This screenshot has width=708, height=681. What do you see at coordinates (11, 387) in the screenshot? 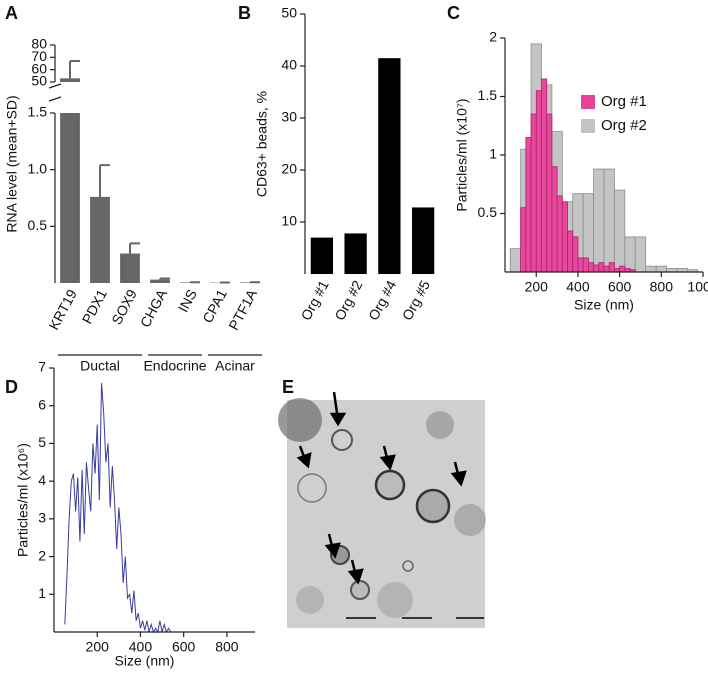
I see `panel-label: D` at bounding box center [11, 387].